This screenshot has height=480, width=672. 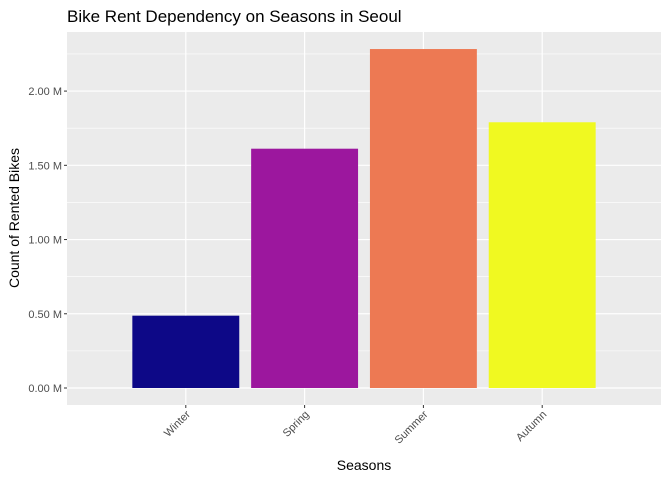 What do you see at coordinates (542, 255) in the screenshot?
I see `bar-autumn` at bounding box center [542, 255].